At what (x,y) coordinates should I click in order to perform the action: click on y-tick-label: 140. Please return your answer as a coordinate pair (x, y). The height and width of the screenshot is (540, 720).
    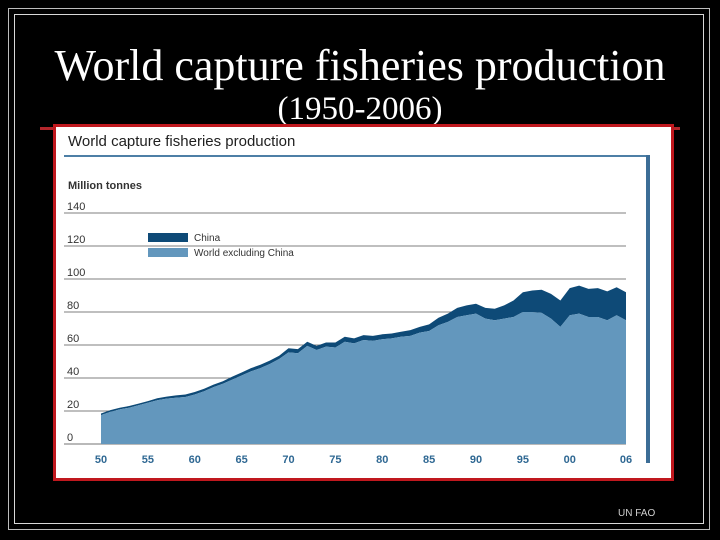
    Looking at the image, I should click on (76, 207).